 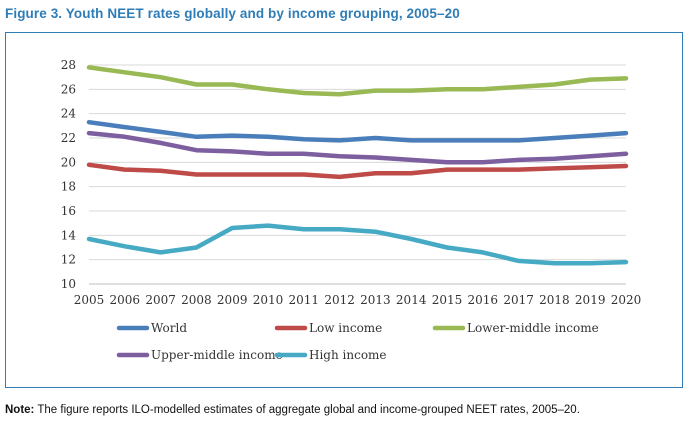 I want to click on legend-label-upper-middle-income: Upper-middle income, so click(x=217, y=355).